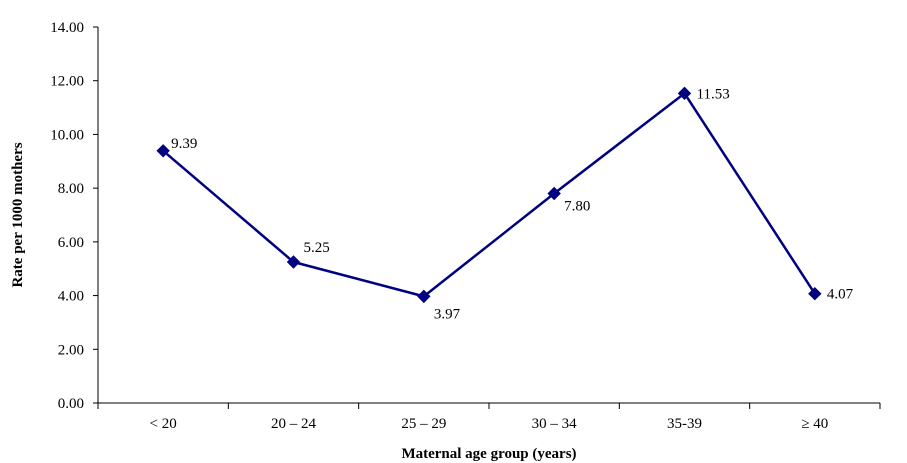 This screenshot has height=463, width=907. Describe the element at coordinates (489, 417) in the screenshot. I see `x-axis-ticks: < 20 20 – 24 25 – 29 30 – 34 35-39 ≥ 40` at that location.